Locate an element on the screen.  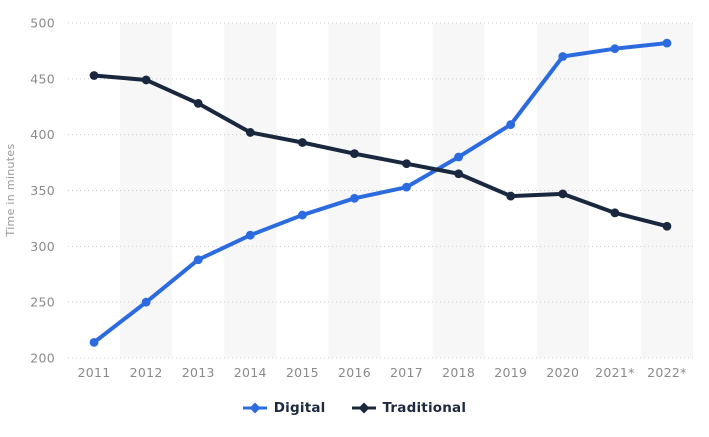
x-tick-label: 2020 is located at coordinates (562, 372).